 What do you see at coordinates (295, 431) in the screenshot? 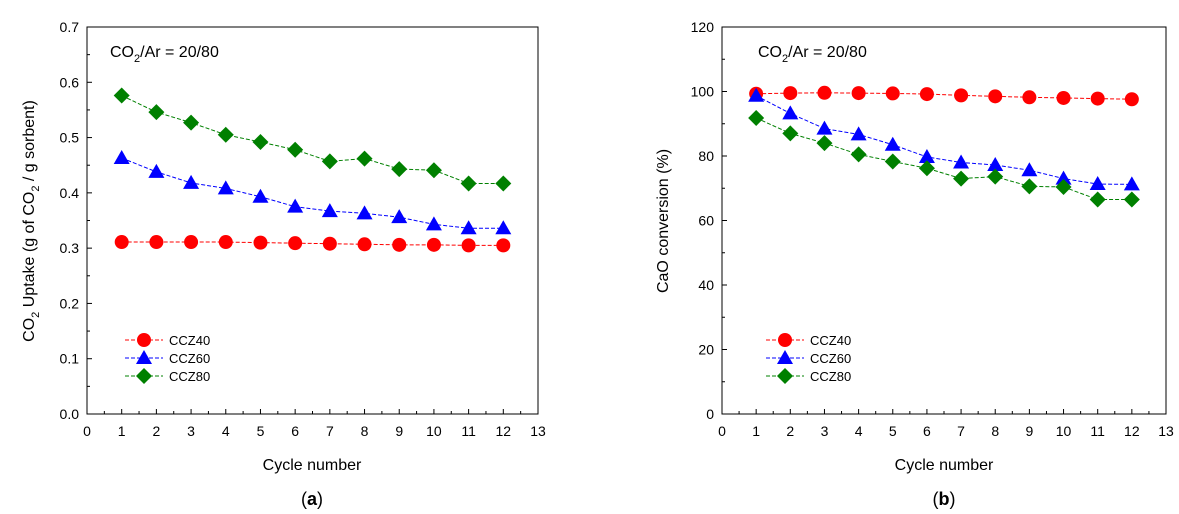
I see `panel-a-x-tick-label: 6` at bounding box center [295, 431].